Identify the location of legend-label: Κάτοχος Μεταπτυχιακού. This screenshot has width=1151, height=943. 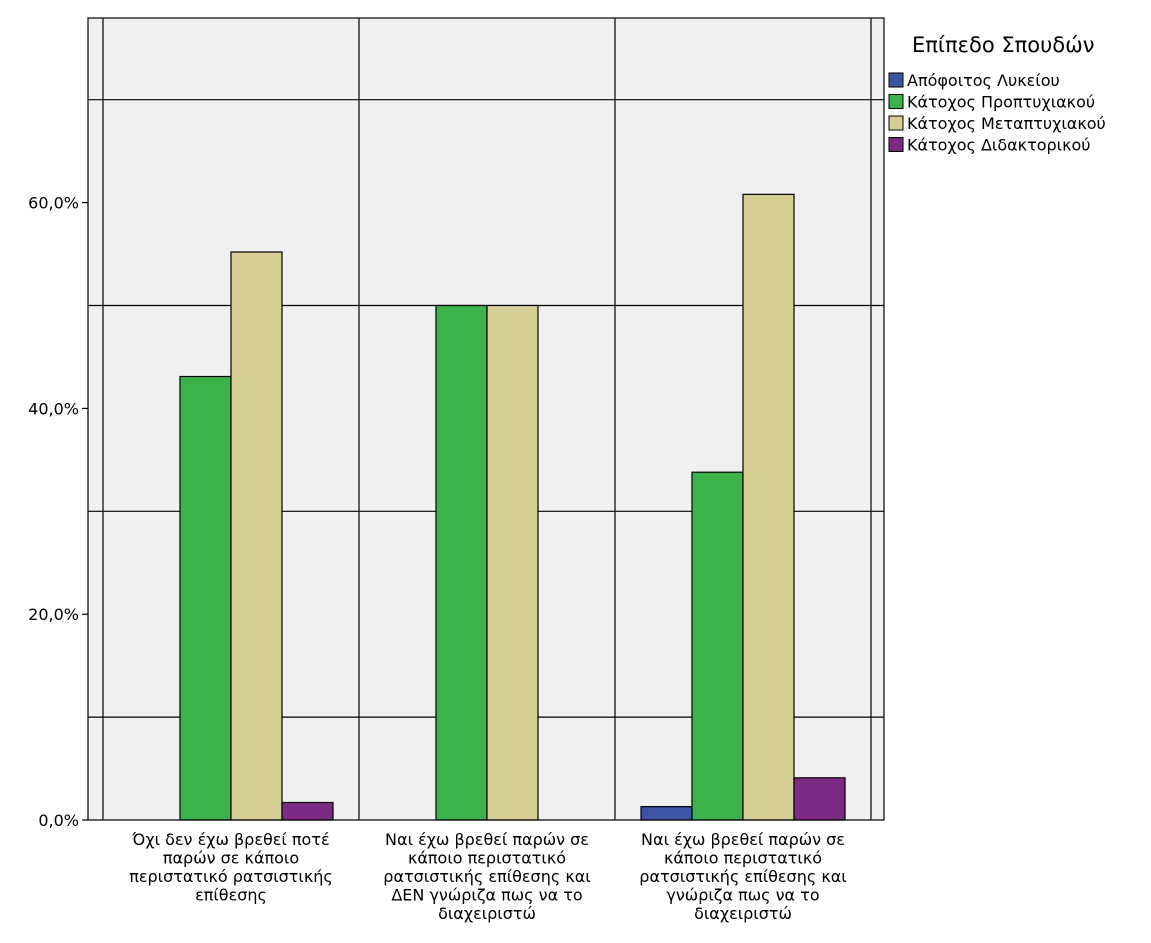
(1006, 123).